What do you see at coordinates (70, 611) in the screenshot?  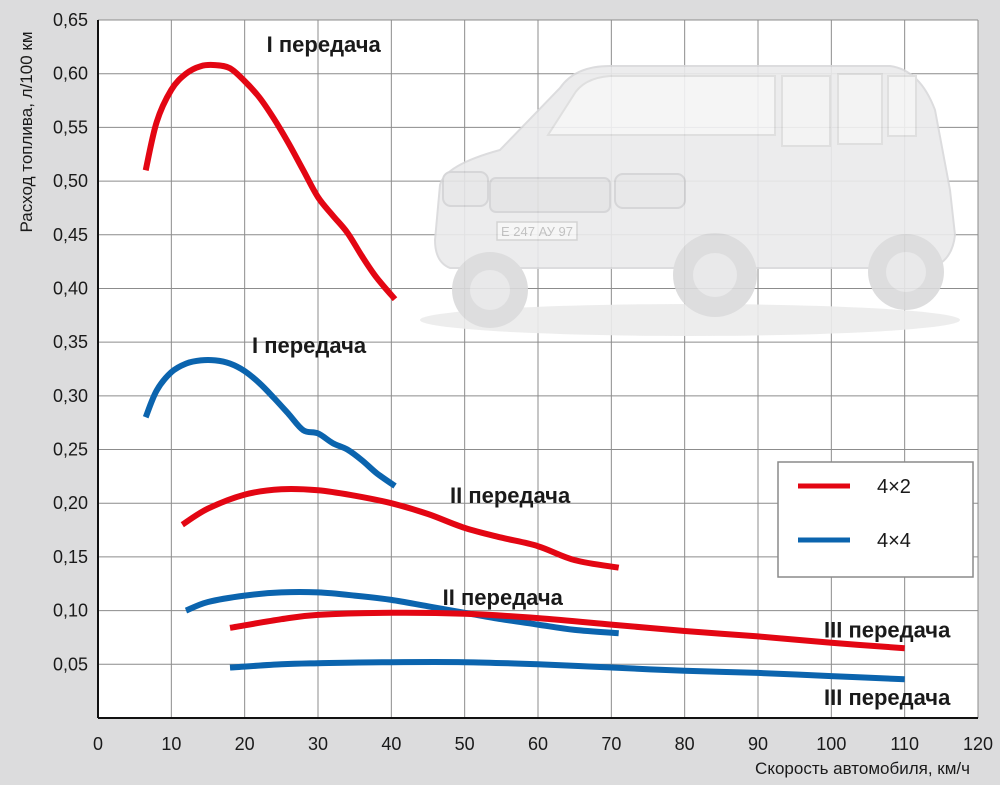 I see `y-tick-label: 0,10` at bounding box center [70, 611].